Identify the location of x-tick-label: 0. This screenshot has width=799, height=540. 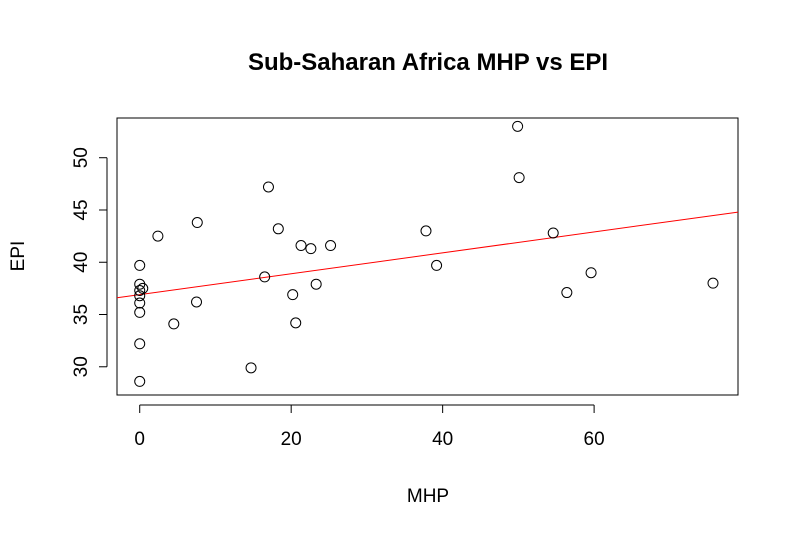
(139, 439).